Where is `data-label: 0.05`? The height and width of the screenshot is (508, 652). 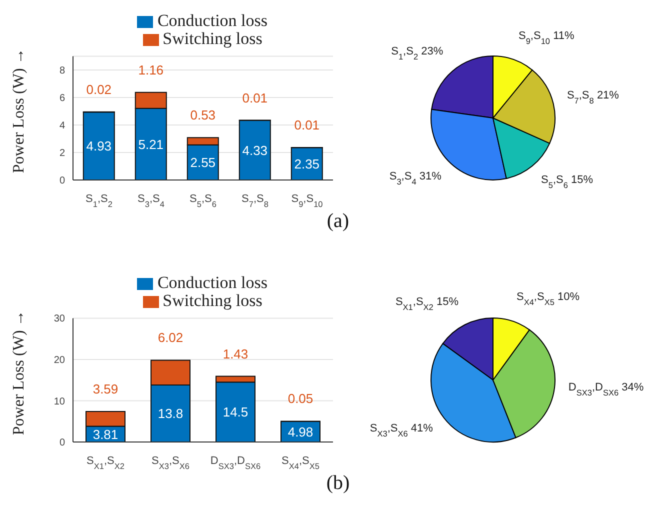 data-label: 0.05 is located at coordinates (301, 398).